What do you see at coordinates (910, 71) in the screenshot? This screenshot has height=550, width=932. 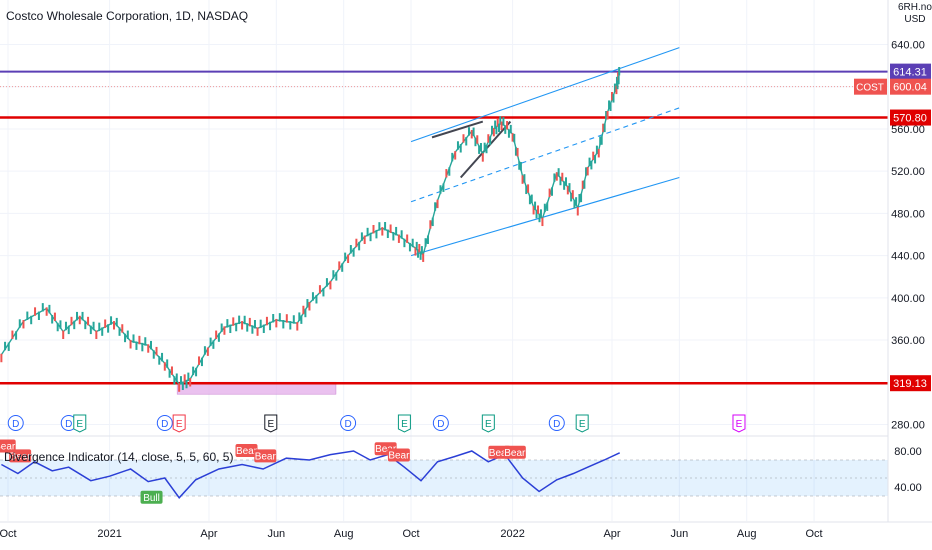 I see `price-level-badge: 614.31` at bounding box center [910, 71].